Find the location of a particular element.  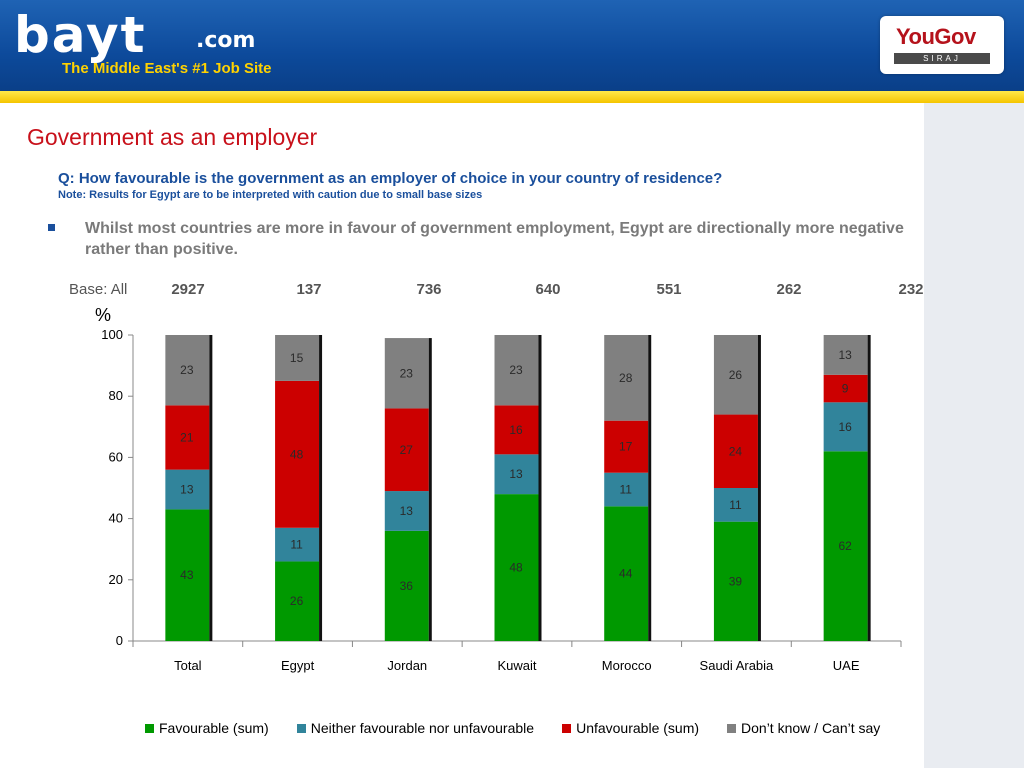

data-label: 62 is located at coordinates (845, 546).